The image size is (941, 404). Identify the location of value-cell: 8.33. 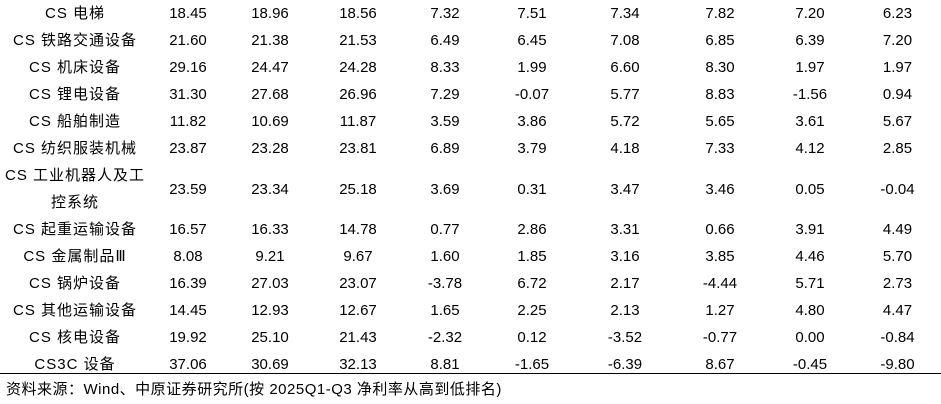
(445, 67).